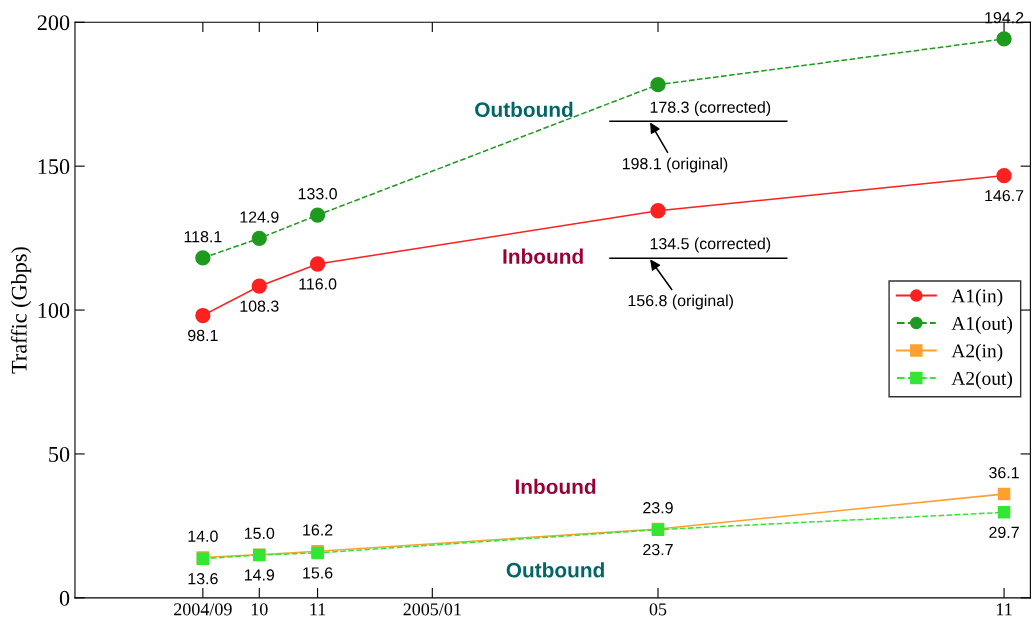  Describe the element at coordinates (982, 380) in the screenshot. I see `legend-label: A2(out)` at that location.